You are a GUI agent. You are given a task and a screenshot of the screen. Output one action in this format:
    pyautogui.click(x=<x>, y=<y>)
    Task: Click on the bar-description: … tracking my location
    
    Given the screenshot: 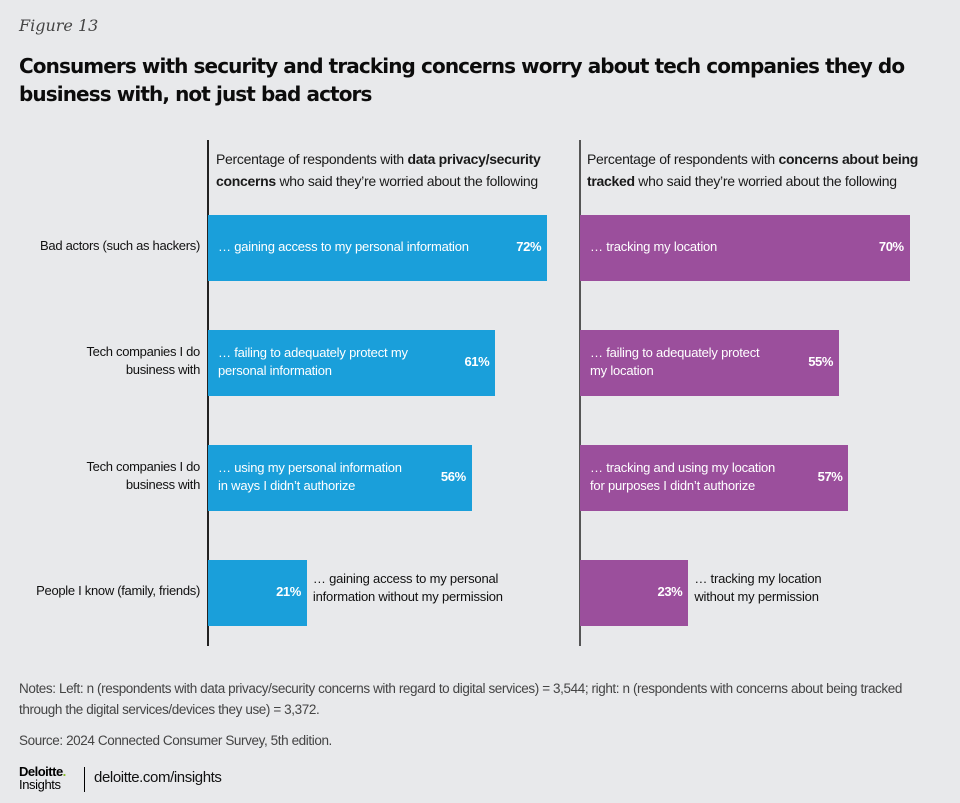 What is the action you would take?
    pyautogui.click(x=654, y=246)
    